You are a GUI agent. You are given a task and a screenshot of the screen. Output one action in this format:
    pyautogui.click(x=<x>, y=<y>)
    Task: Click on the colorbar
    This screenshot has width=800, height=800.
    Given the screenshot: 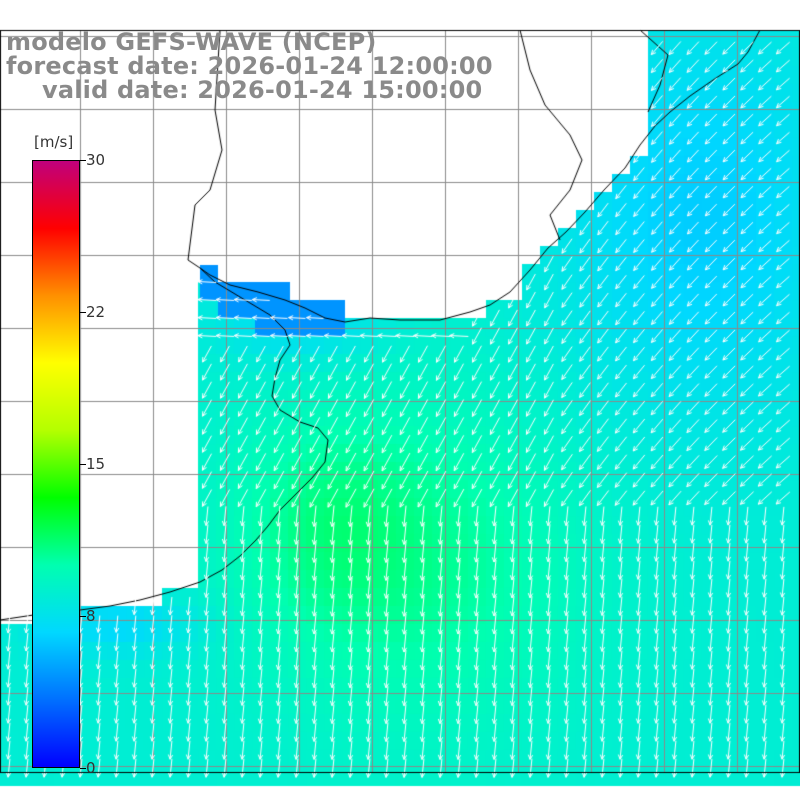 What is the action you would take?
    pyautogui.click(x=56, y=464)
    